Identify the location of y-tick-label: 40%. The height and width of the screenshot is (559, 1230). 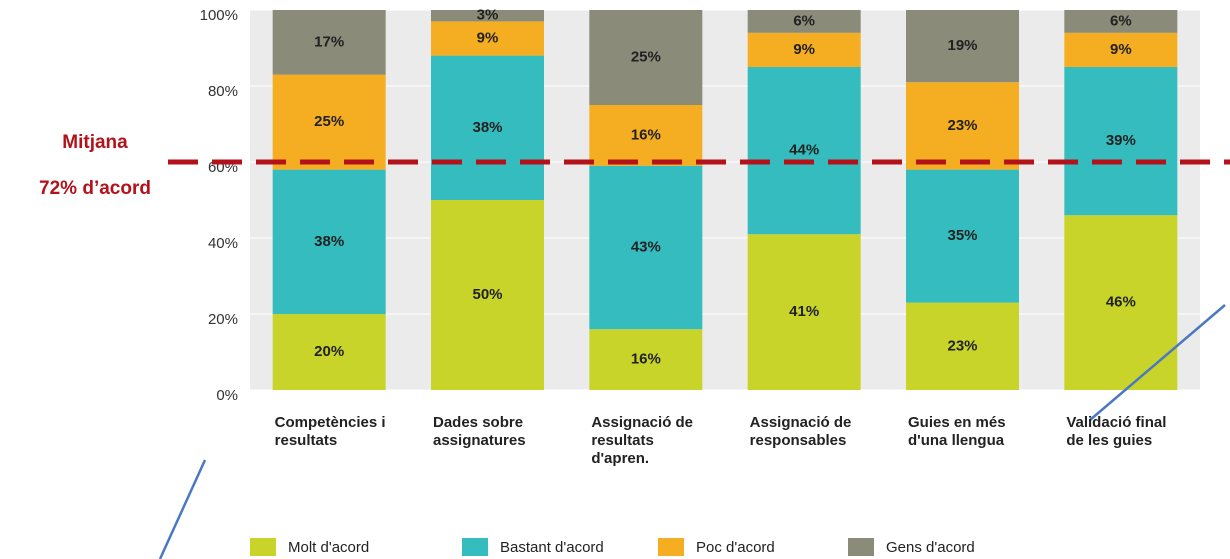
(223, 243).